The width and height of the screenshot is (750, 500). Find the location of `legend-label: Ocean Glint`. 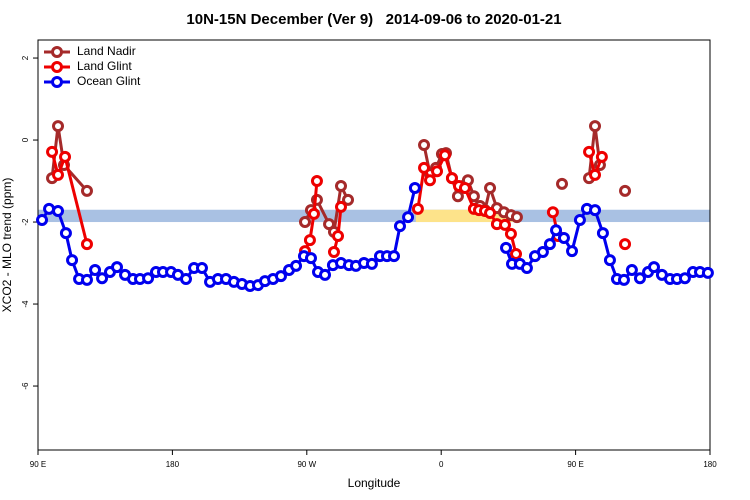

legend-label: Ocean Glint is located at coordinates (109, 81).